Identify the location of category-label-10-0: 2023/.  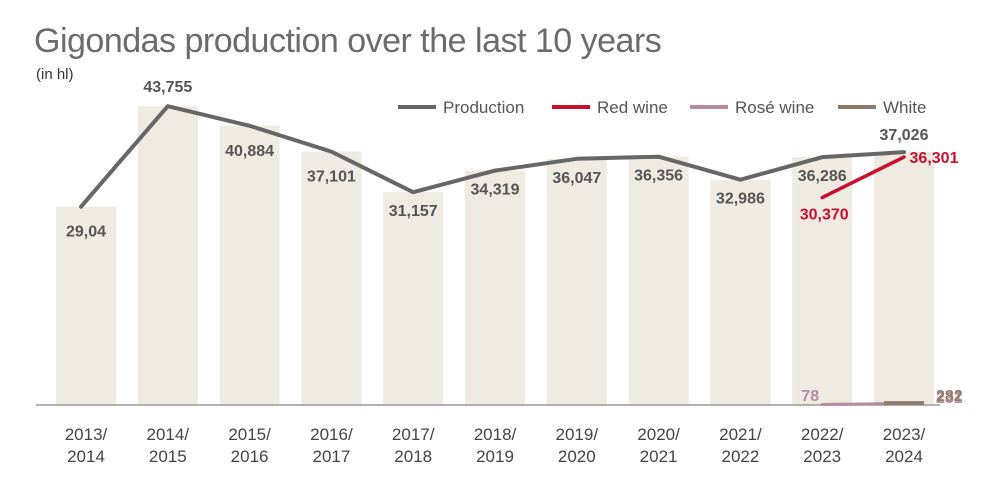
(904, 434).